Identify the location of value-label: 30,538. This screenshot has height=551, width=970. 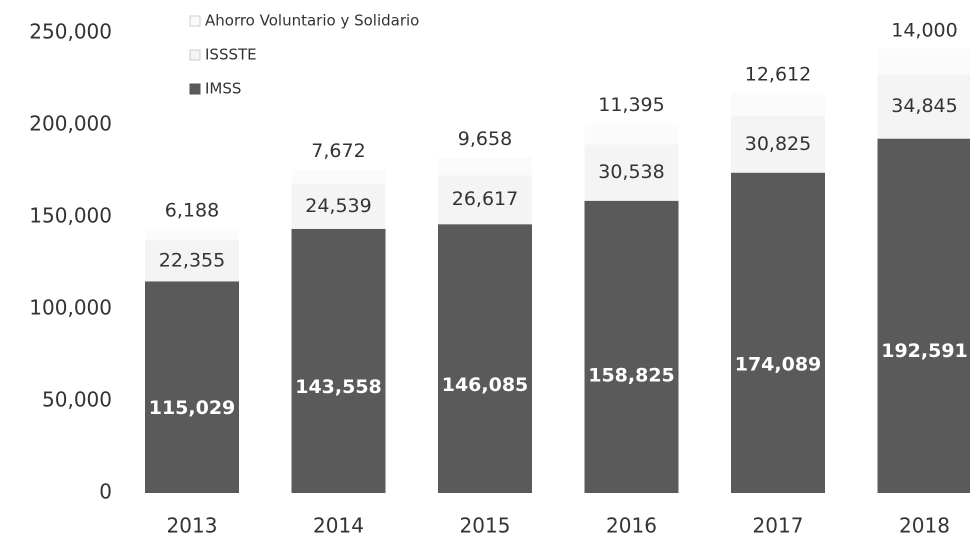
(631, 172).